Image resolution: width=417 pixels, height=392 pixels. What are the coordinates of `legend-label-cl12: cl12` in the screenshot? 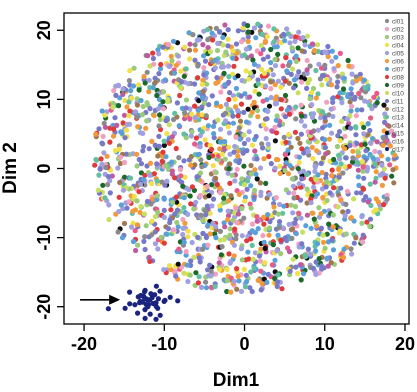 It's located at (398, 109).